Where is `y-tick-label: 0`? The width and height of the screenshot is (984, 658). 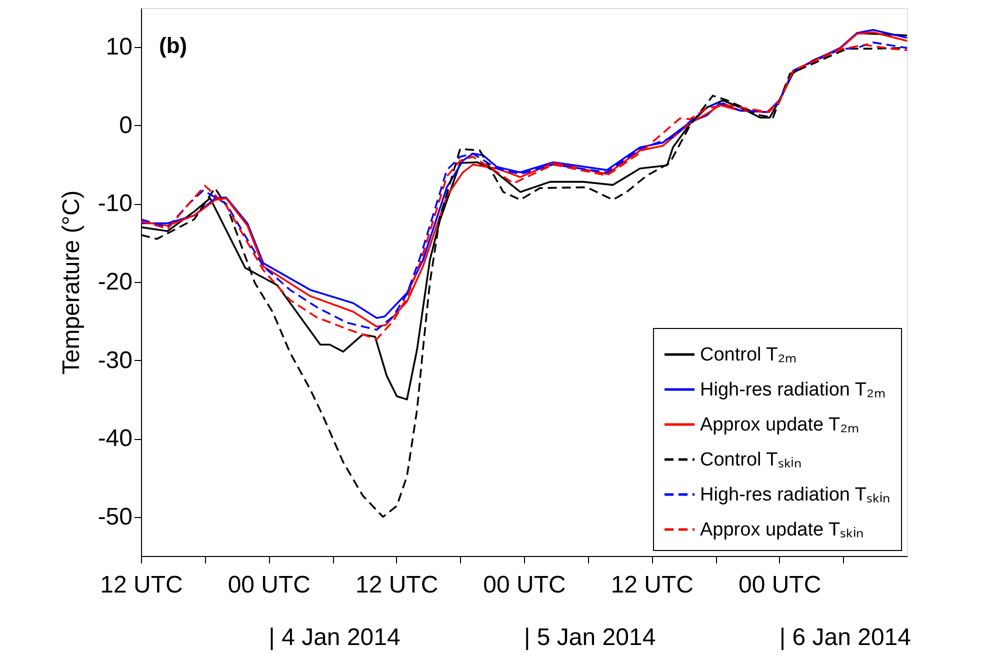
y-tick-label: 0 is located at coordinates (125, 125).